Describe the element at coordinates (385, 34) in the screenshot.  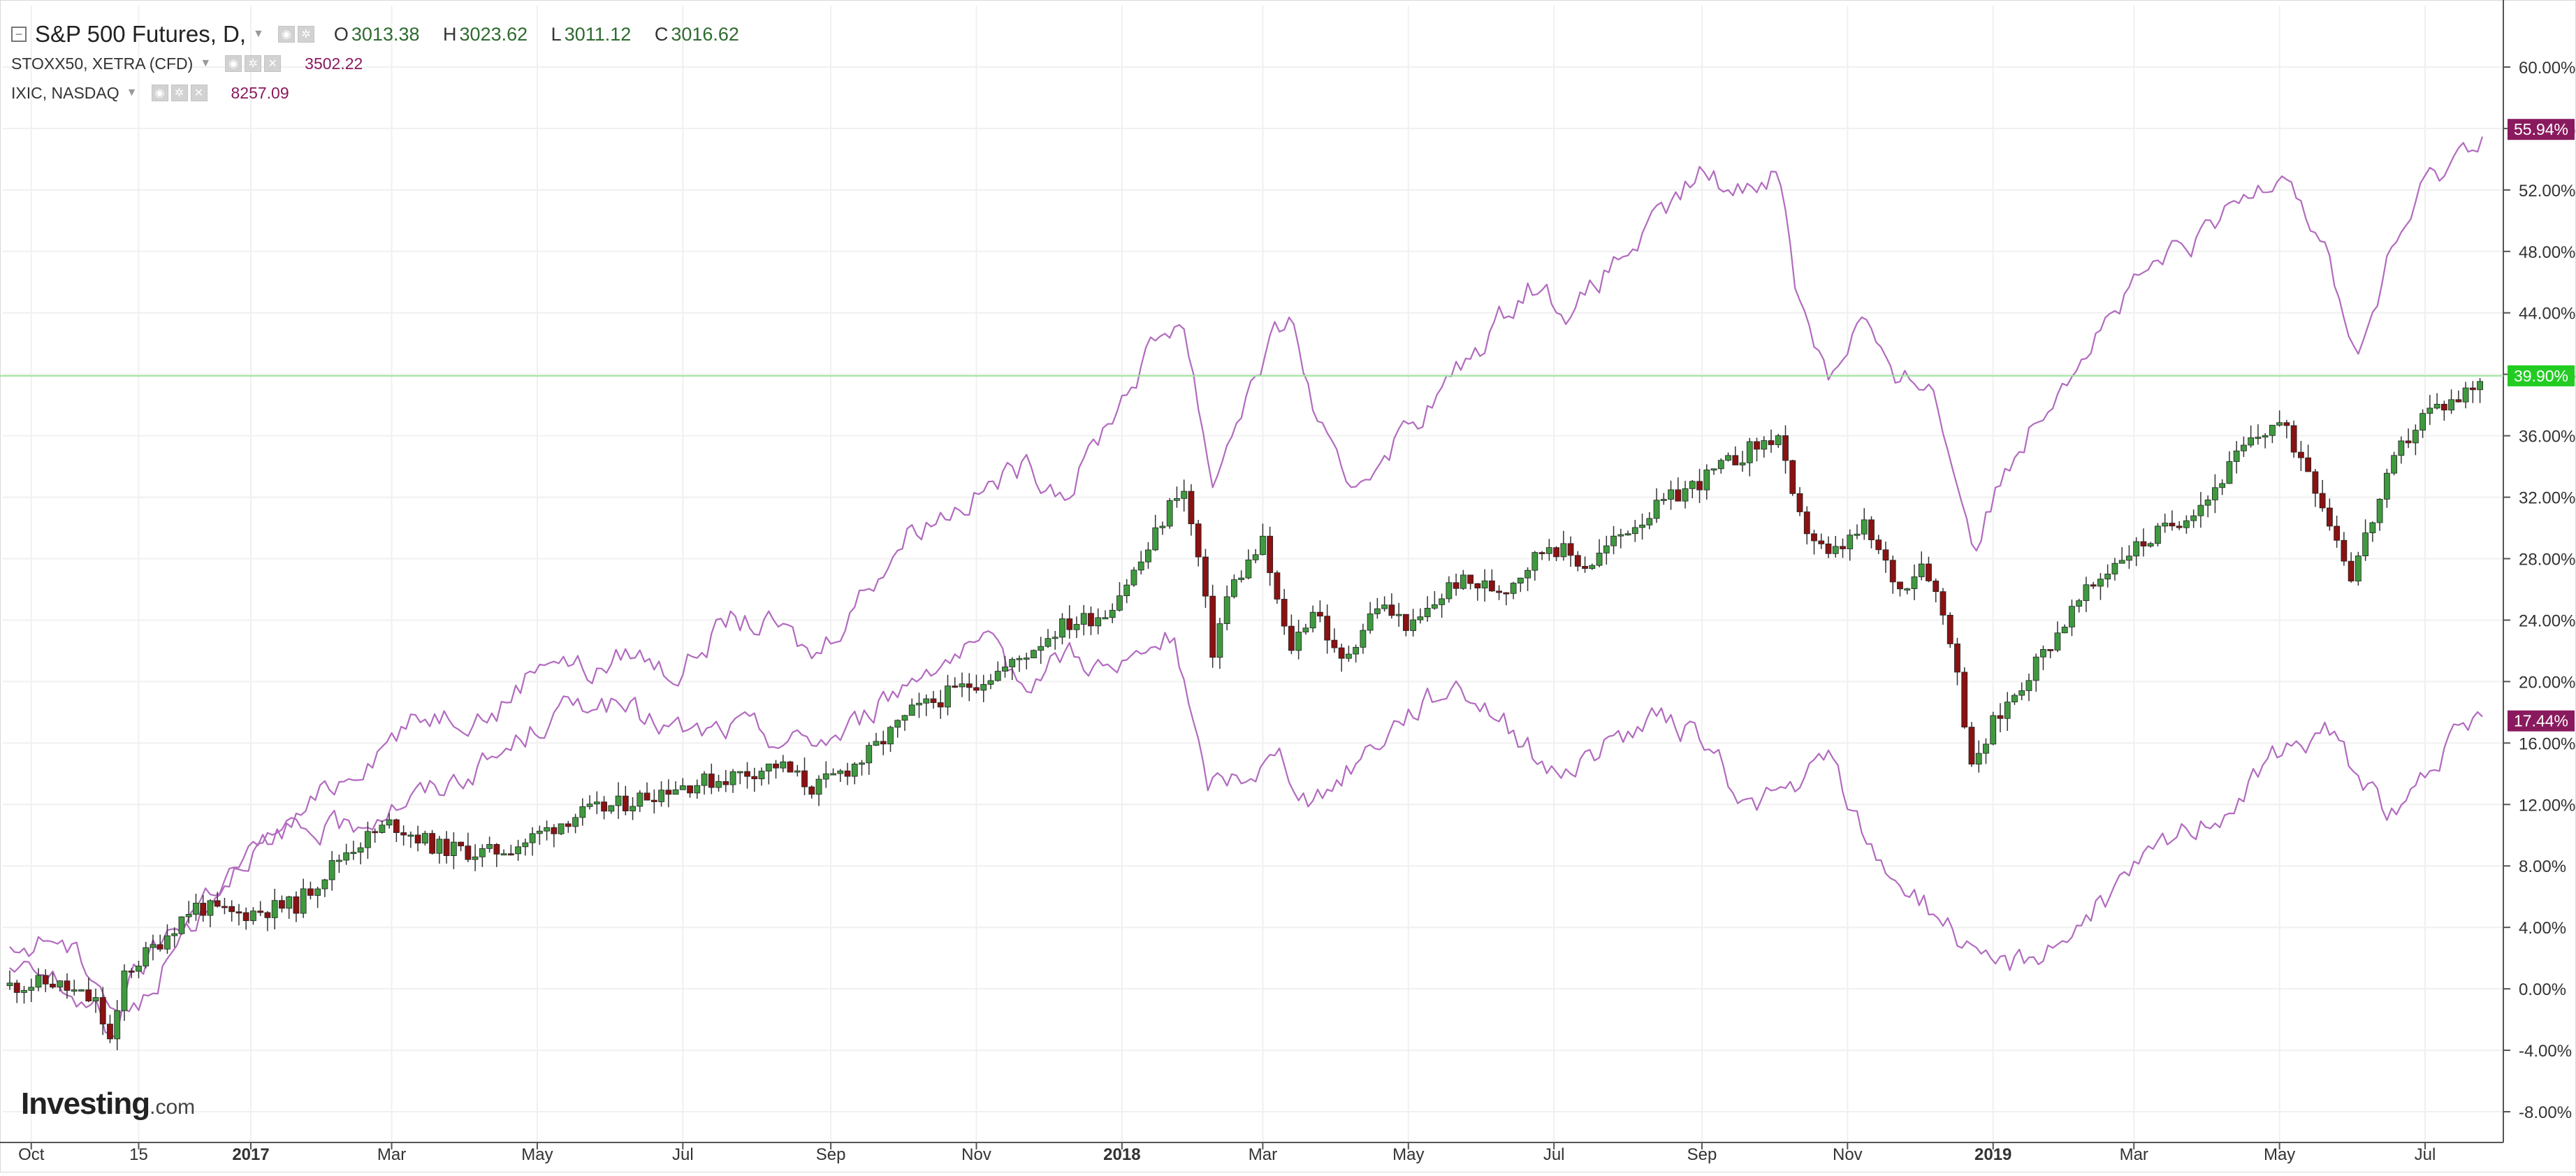
I see `ohlc-open-value: 3013.38` at that location.